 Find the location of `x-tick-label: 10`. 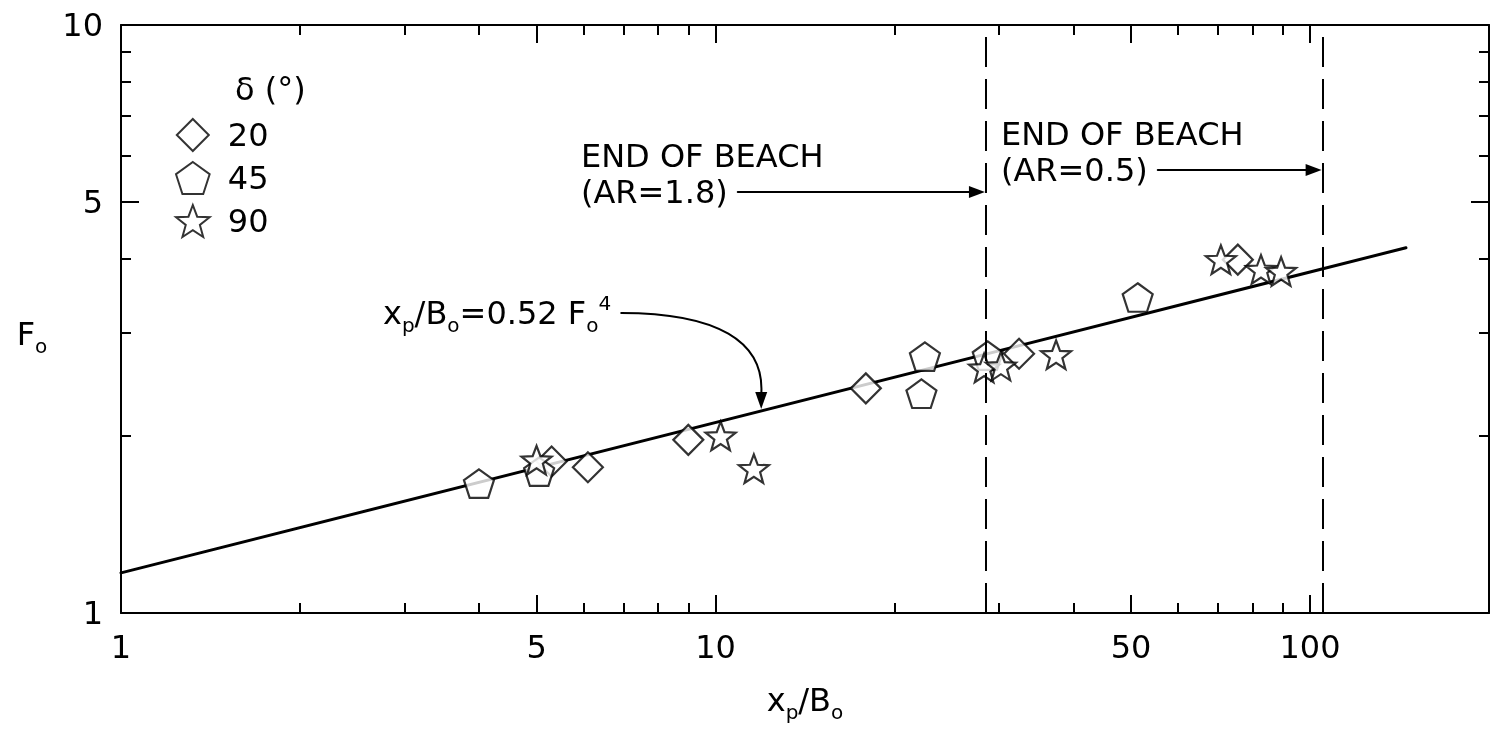

x-tick-label: 10 is located at coordinates (715, 647).